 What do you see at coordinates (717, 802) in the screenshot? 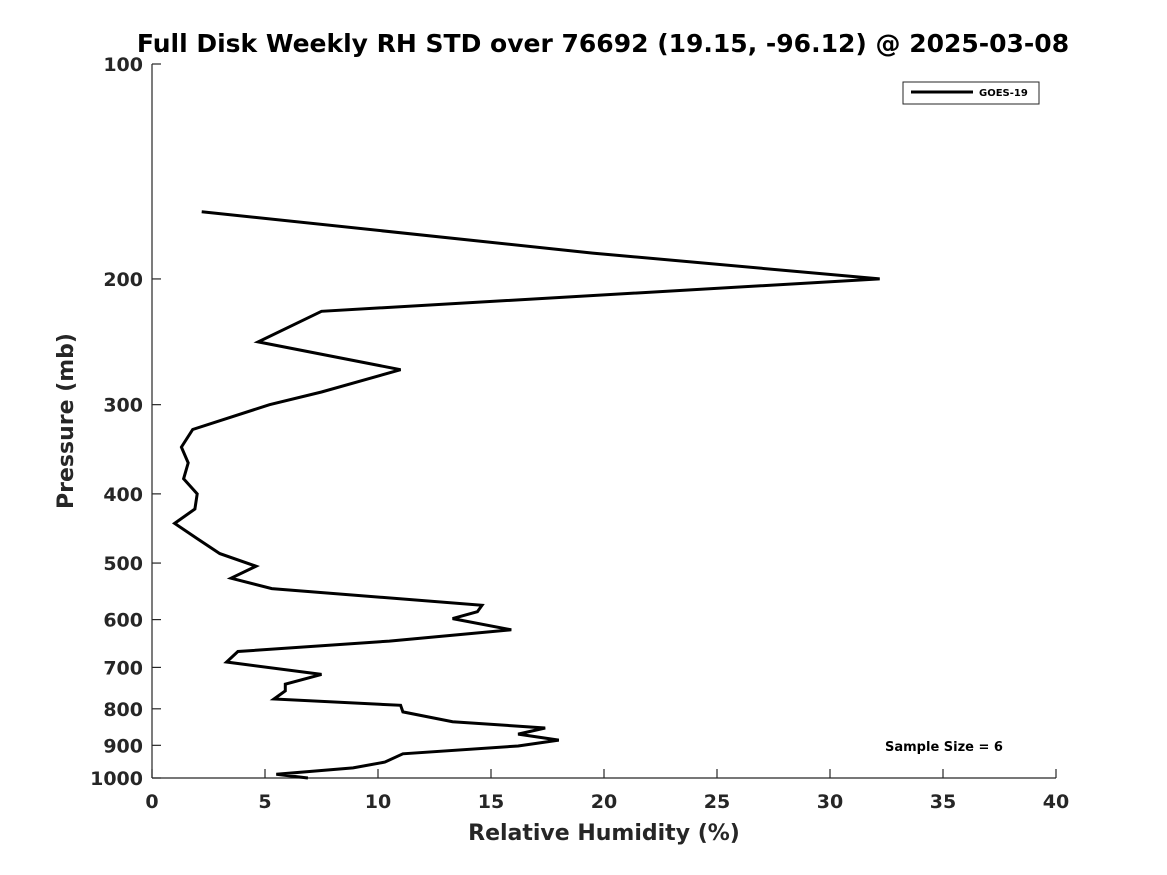
I see `x-tick-label: 25` at bounding box center [717, 802].